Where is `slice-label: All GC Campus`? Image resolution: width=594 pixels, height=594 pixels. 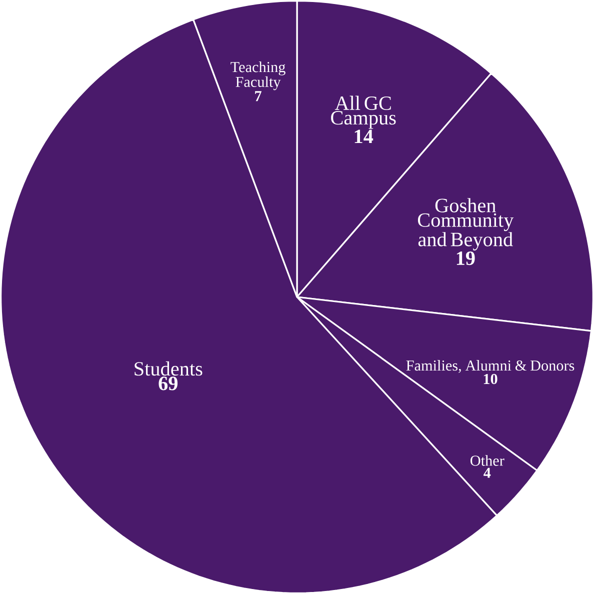 slice-label: All GC Campus is located at coordinates (363, 112).